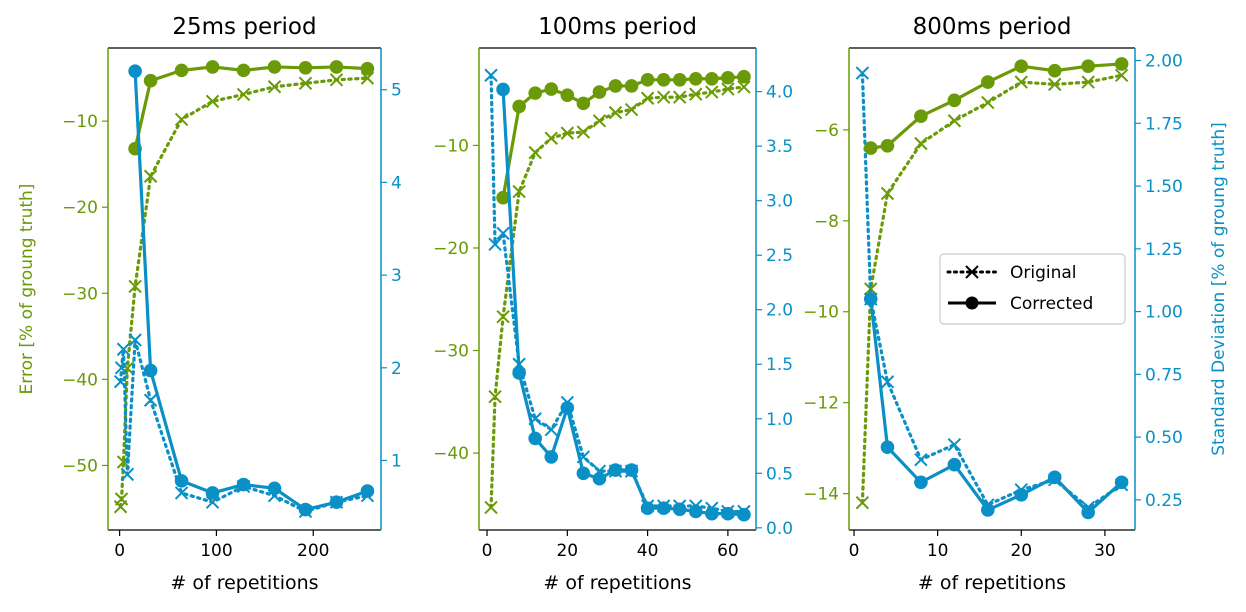 This screenshot has height=612, width=1246. Describe the element at coordinates (1164, 375) in the screenshot. I see `y-right-tick-label: 0.75` at that location.